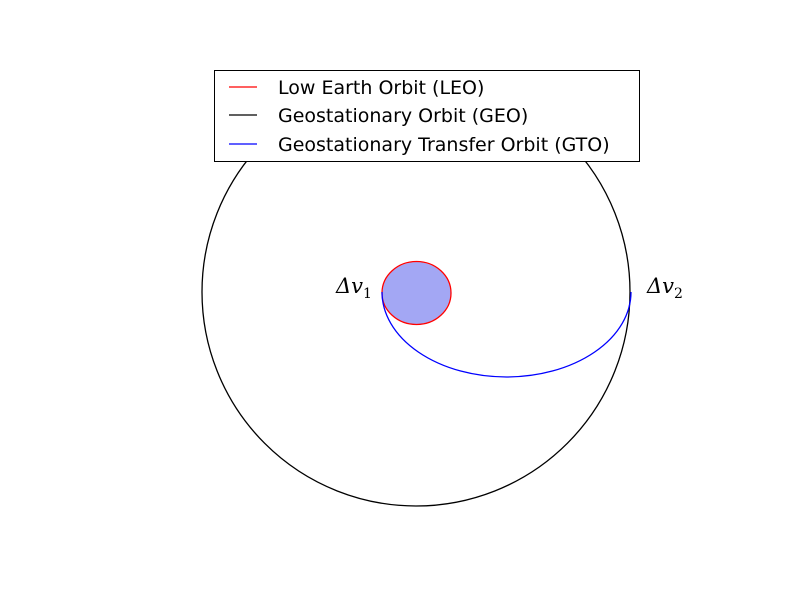 This screenshot has height=600, width=800. I want to click on delta-v1-label: Δv1, so click(353, 288).